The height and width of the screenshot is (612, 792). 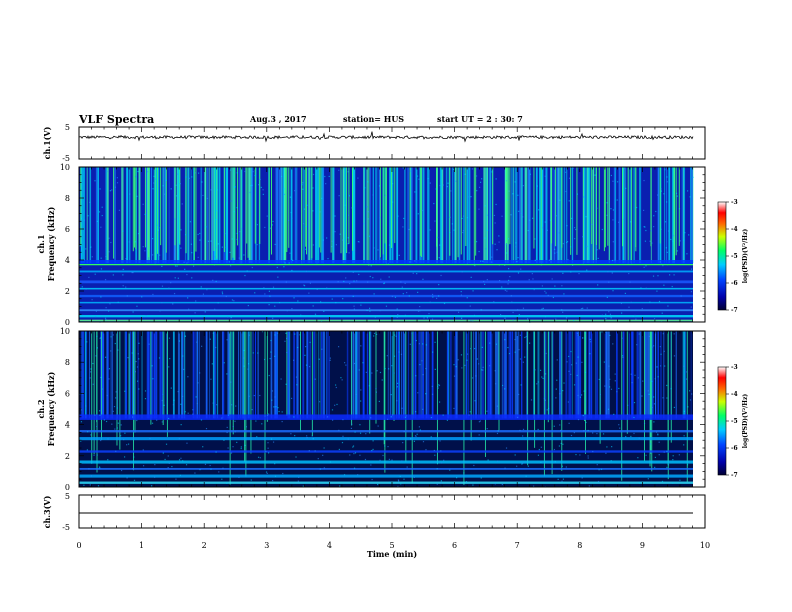 I want to click on panel-ch3-waveform: 5 -5 ch.3(V) 0 1 2 3 4 5 6 7 8 9 10 Time (min), so click(x=376, y=525).